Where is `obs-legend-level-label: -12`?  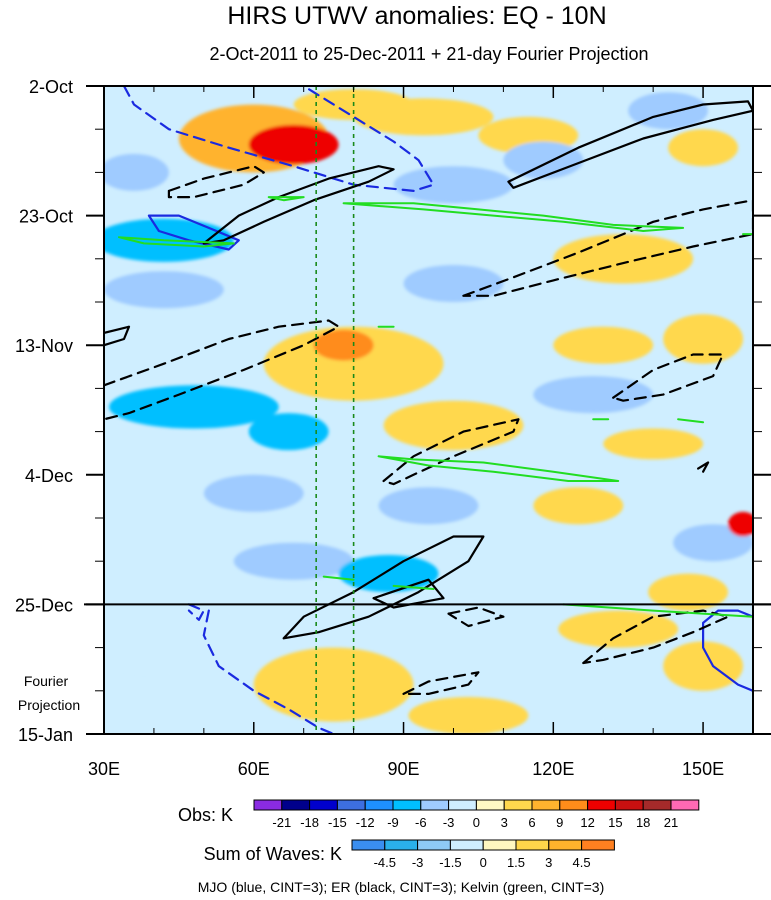
obs-legend-level-label: -12 is located at coordinates (365, 822).